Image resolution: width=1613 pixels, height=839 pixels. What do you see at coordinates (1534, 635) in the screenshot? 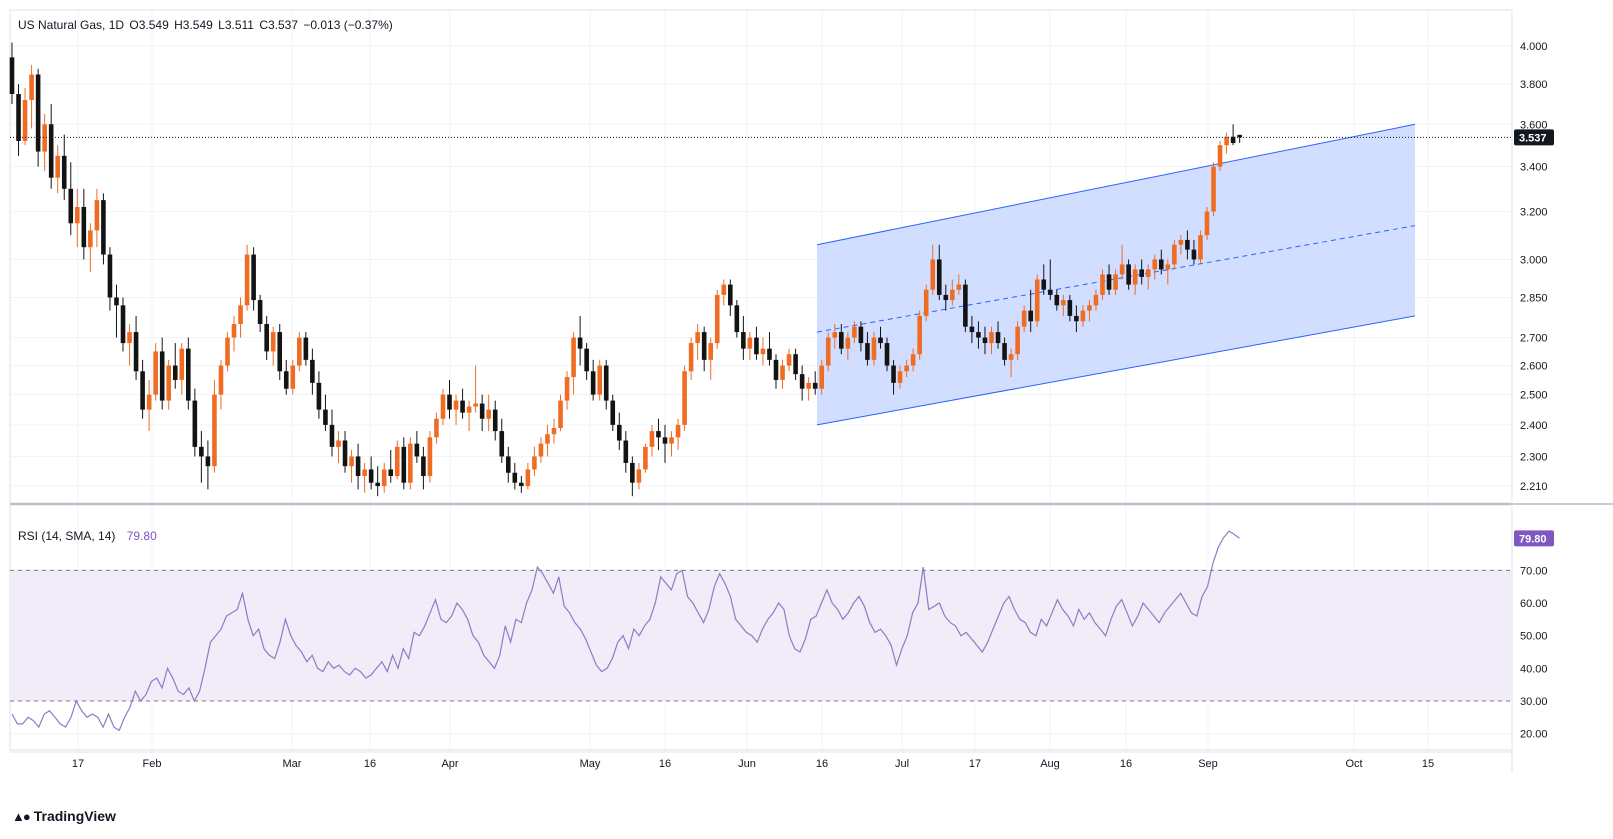
I see `rsi-axis: 70.00 60.00 50.00 40.00 30.00 20.00 79.80` at bounding box center [1534, 635].